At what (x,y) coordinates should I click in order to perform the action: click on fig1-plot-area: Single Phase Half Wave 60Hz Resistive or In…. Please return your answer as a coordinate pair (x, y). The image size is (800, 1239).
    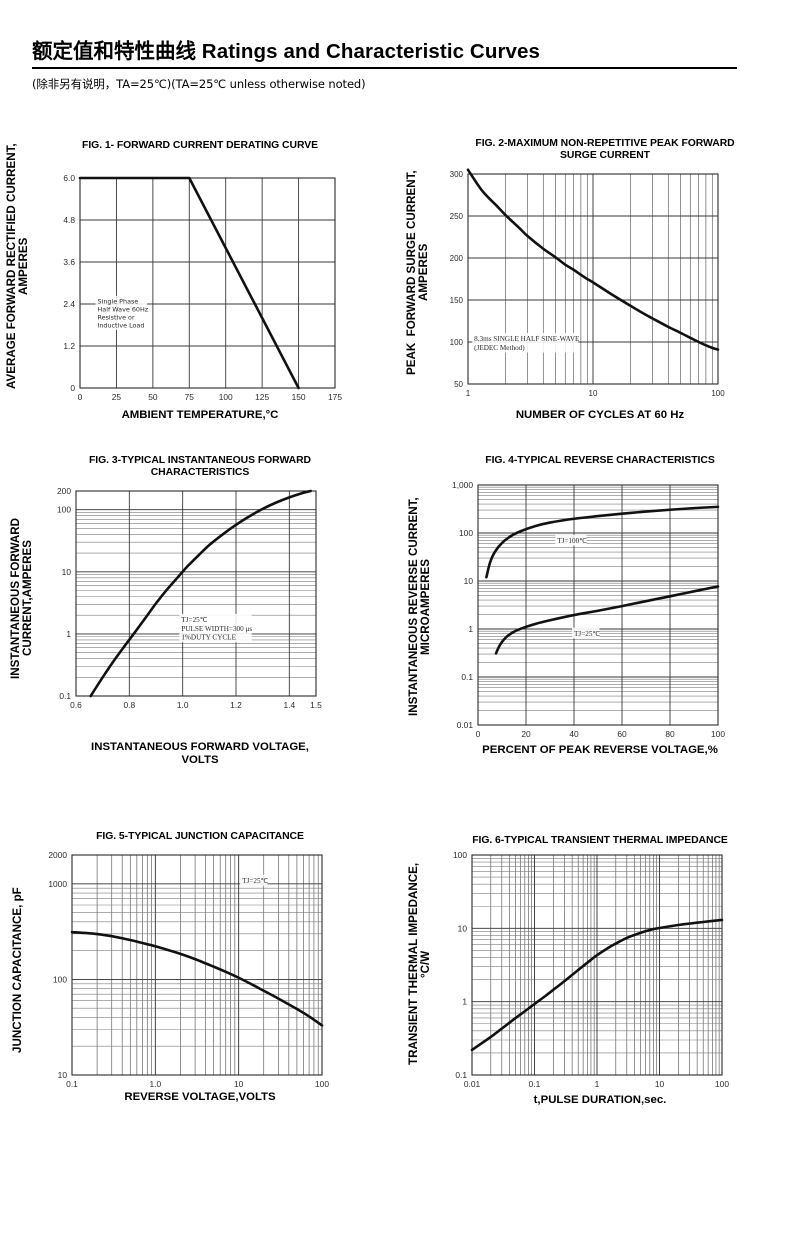
    Looking at the image, I should click on (200, 278).